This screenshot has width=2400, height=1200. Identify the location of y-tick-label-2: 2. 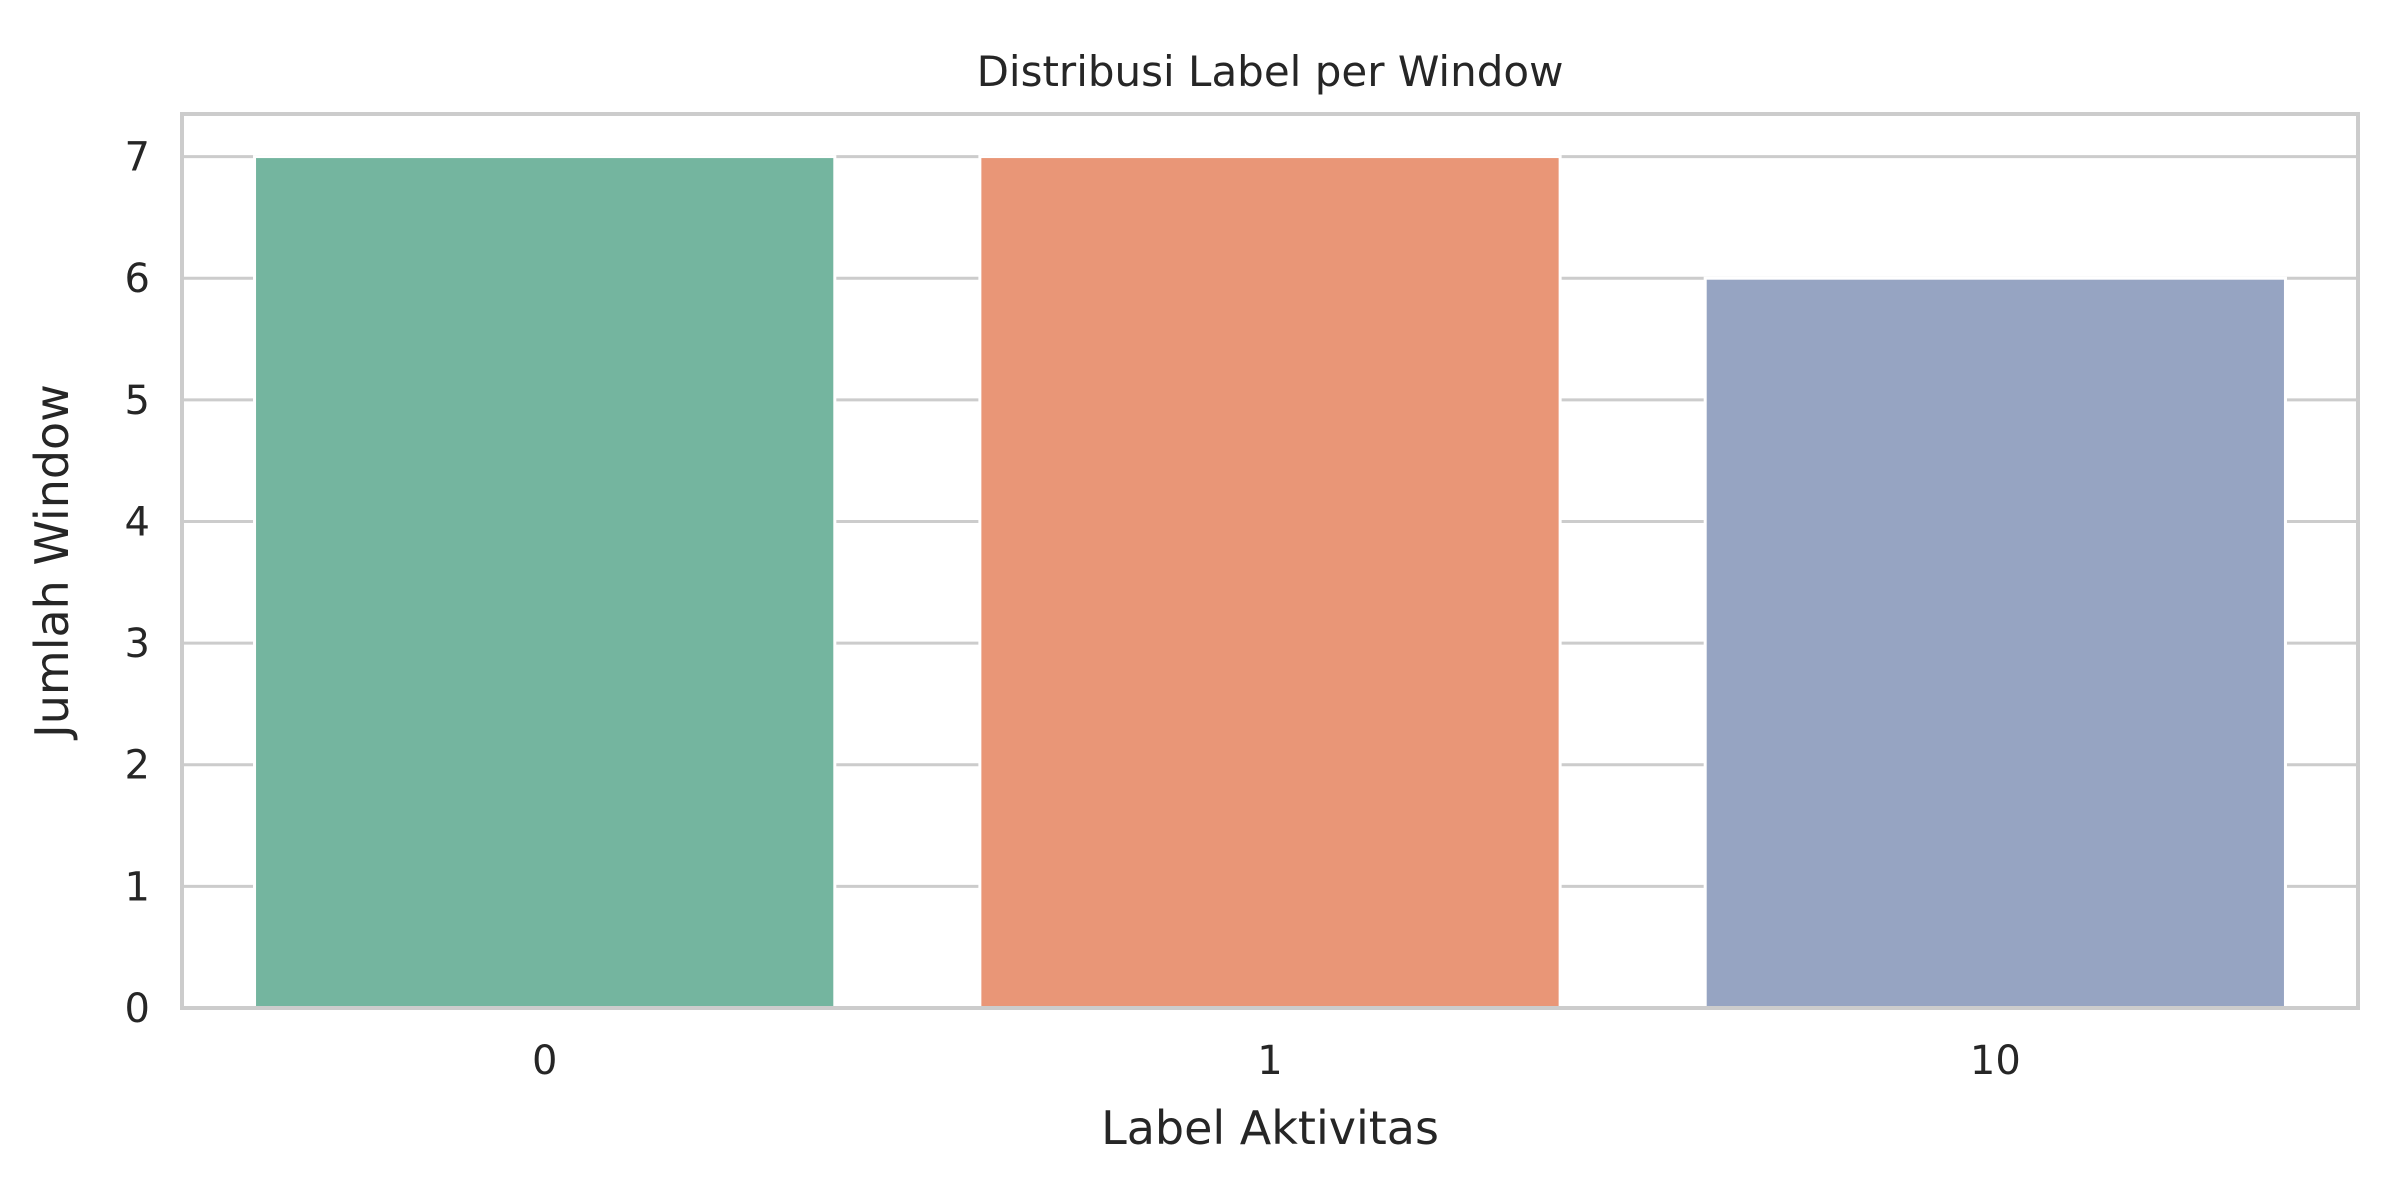
(137, 766).